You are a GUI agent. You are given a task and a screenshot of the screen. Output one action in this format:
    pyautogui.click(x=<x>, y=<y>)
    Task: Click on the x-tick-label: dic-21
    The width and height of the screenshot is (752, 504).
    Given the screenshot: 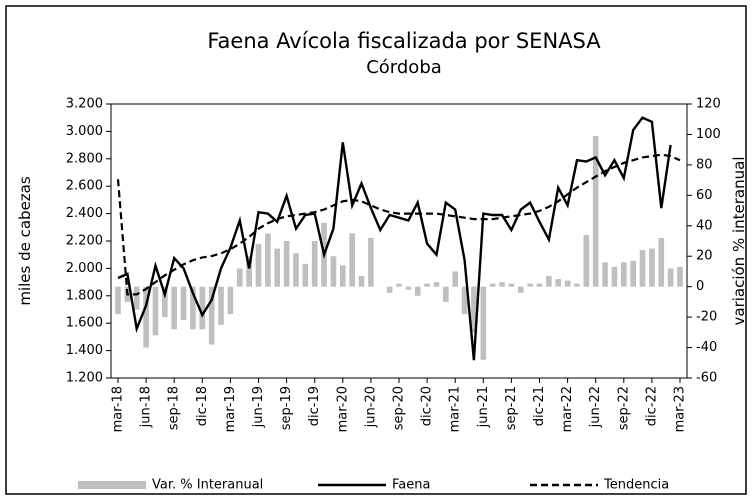 What is the action you would take?
    pyautogui.click(x=539, y=406)
    